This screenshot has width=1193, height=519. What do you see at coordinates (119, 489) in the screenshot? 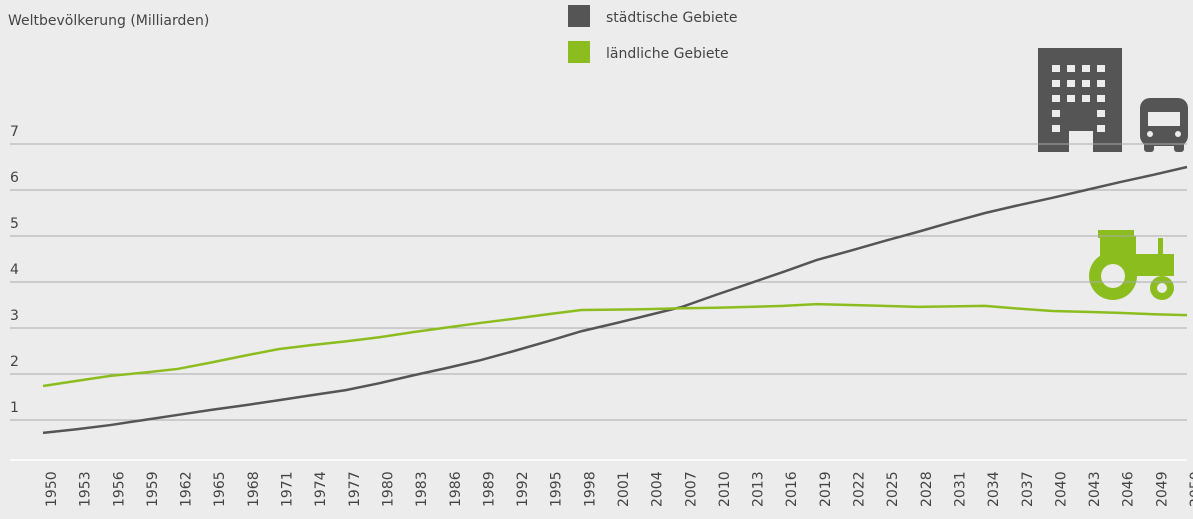
I see `x-tick-label: 1956` at bounding box center [119, 489].